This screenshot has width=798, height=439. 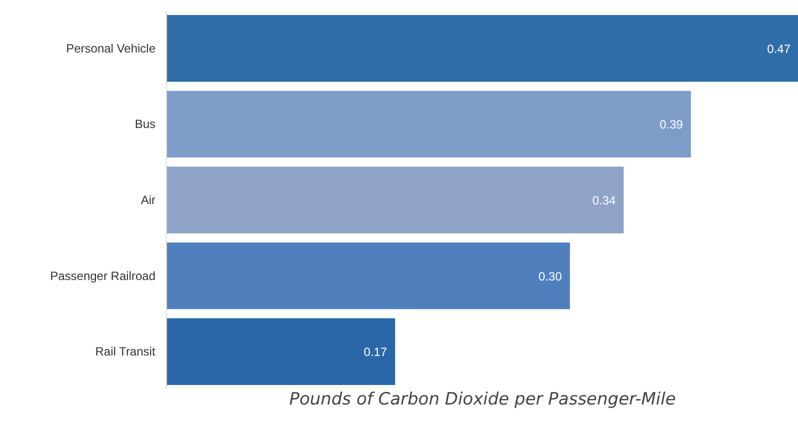 What do you see at coordinates (604, 201) in the screenshot?
I see `data-label: 0.34` at bounding box center [604, 201].